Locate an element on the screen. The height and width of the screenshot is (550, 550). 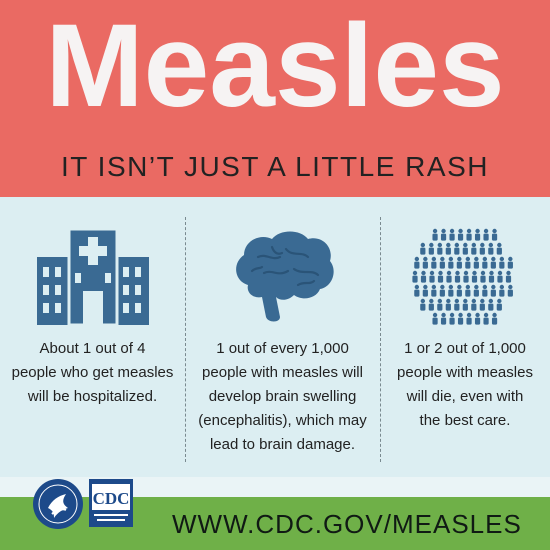
fact-line: (encephalitis), which may is located at coordinates (282, 420).